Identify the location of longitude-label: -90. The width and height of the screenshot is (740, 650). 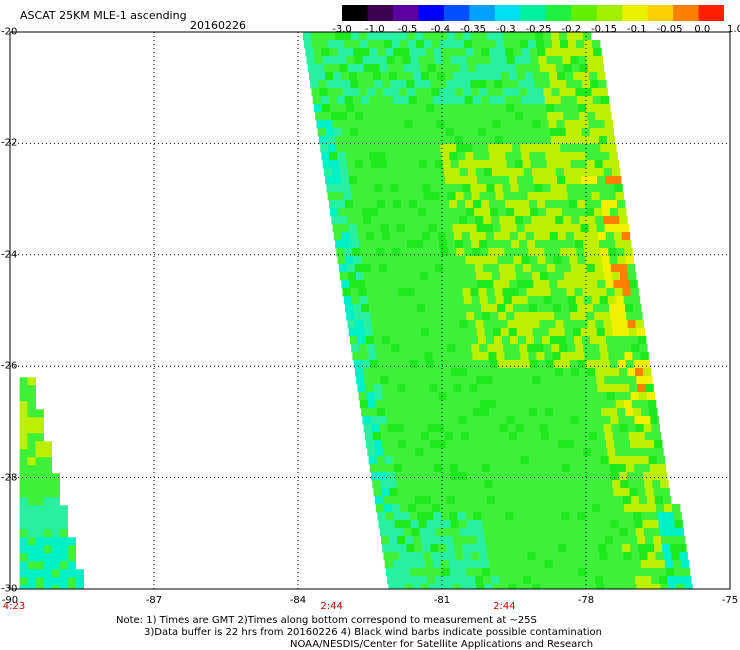
(10, 600).